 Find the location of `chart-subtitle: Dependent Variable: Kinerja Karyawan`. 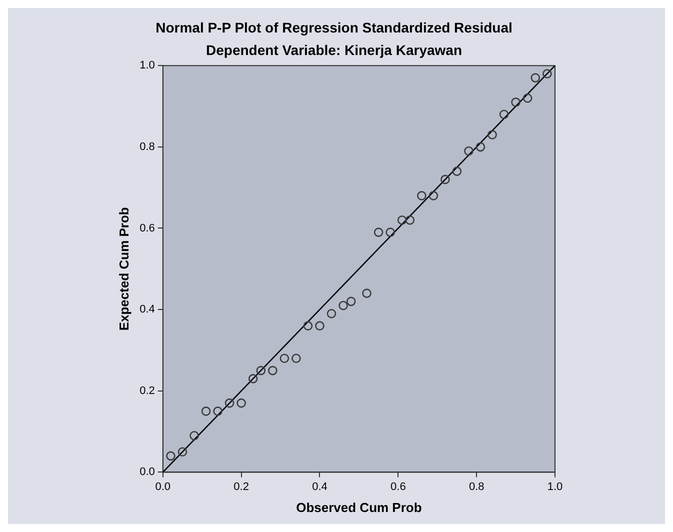

chart-subtitle: Dependent Variable: Kinerja Karyawan is located at coordinates (334, 50).